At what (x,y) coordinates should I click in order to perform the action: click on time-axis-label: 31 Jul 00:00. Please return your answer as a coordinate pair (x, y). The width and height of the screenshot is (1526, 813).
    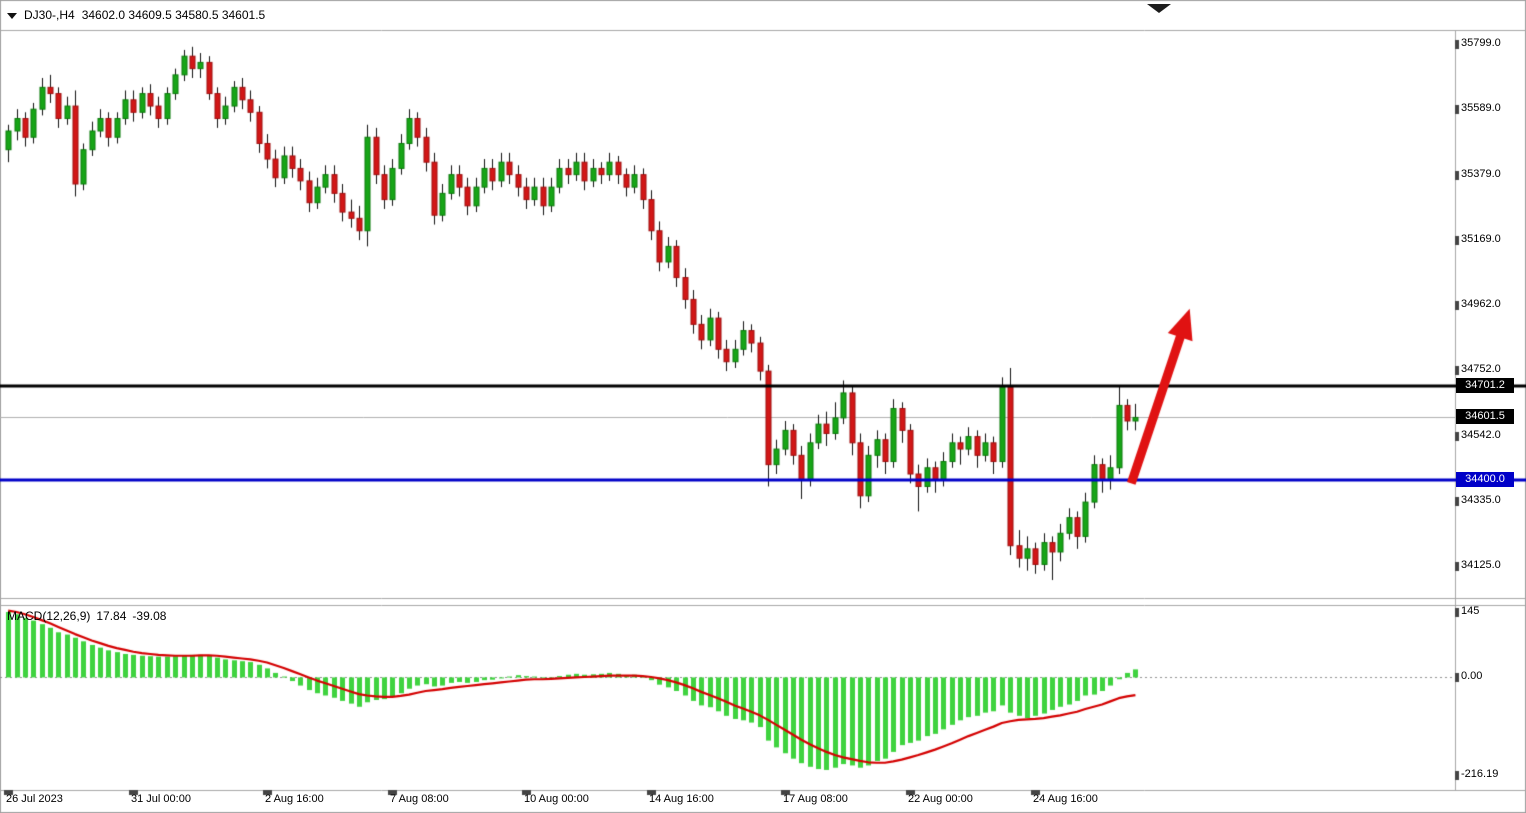
    Looking at the image, I should click on (161, 799).